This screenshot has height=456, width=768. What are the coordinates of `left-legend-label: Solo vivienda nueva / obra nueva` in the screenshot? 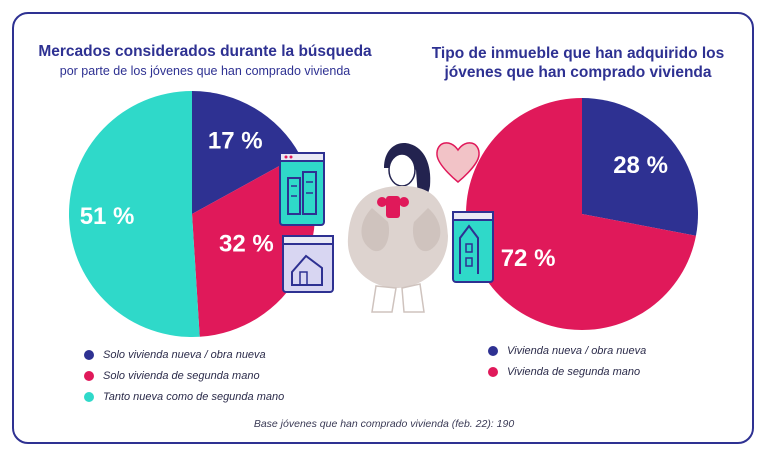 It's located at (184, 354).